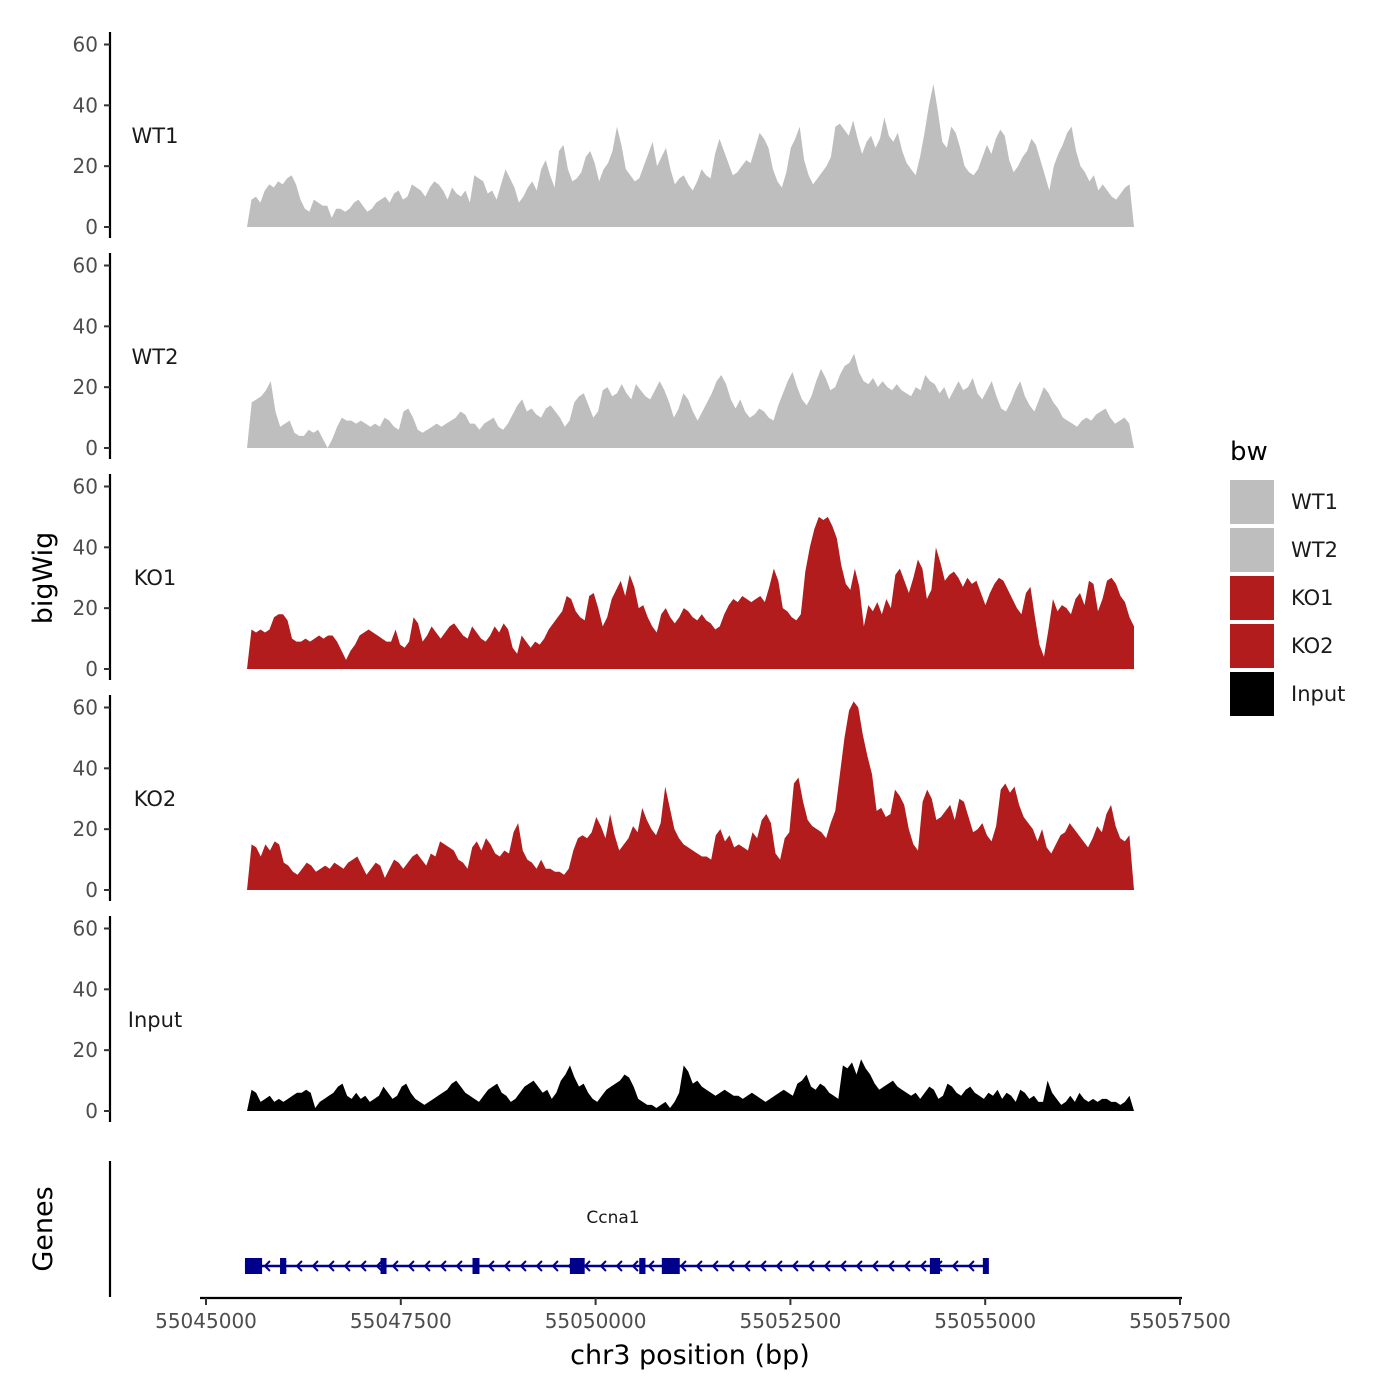 The width and height of the screenshot is (1400, 1400). I want to click on track-area-wt1, so click(690, 155).